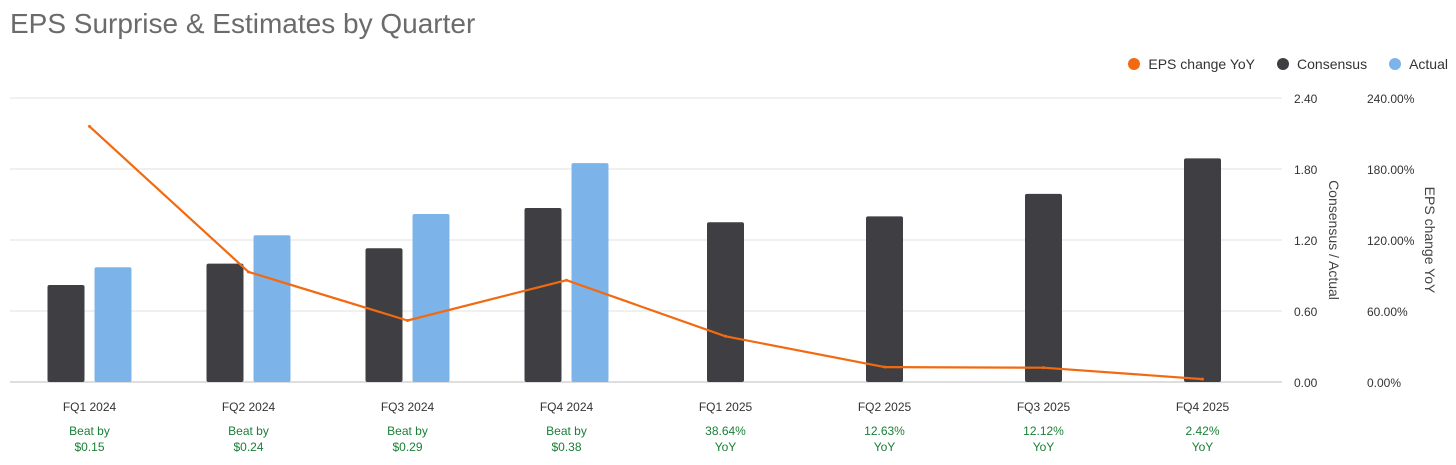 The image size is (1456, 465). I want to click on y-right-tick-label: 180.00%, so click(1391, 170).